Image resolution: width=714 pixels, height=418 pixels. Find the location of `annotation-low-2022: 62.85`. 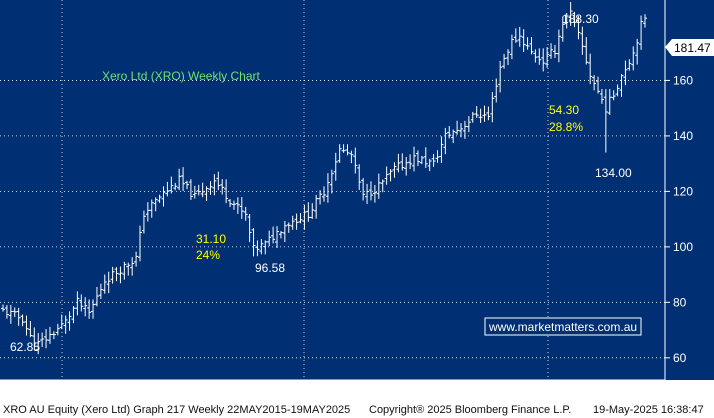

annotation-low-2022: 62.85 is located at coordinates (25, 347).